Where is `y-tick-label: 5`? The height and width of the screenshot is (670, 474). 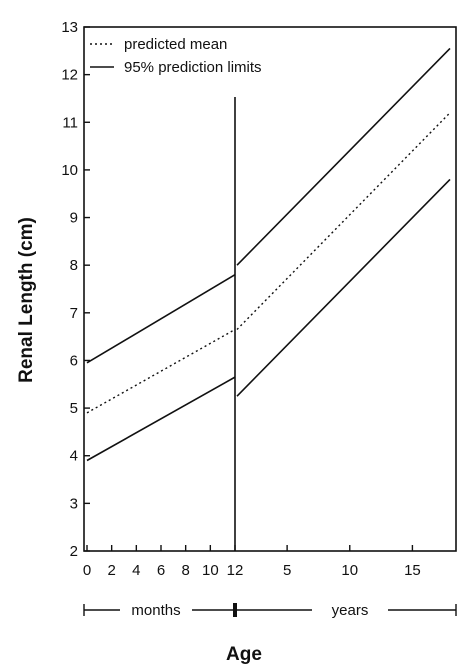
y-tick-label: 5 is located at coordinates (74, 408).